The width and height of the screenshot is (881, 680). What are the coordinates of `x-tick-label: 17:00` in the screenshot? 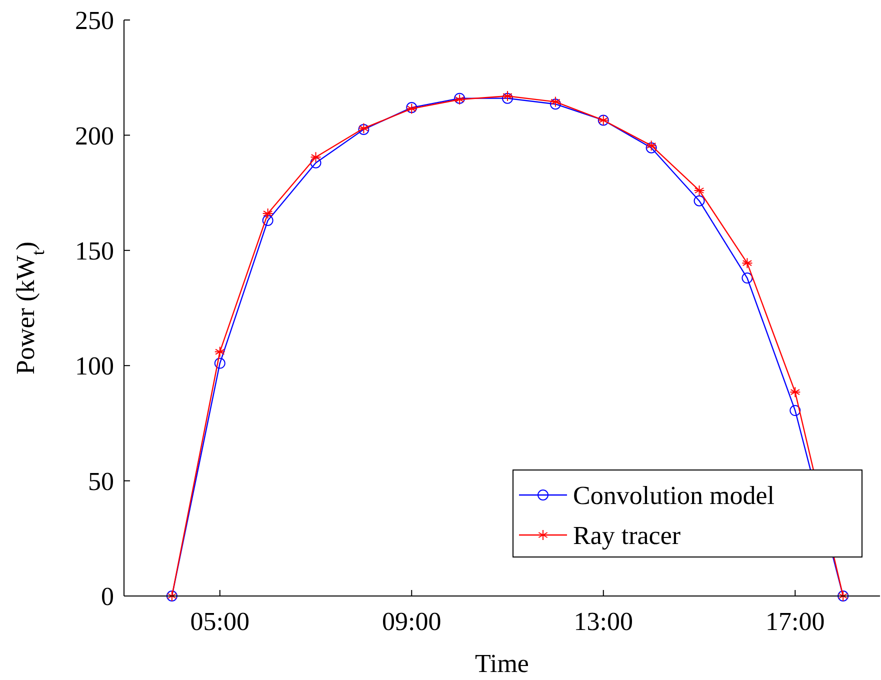 It's located at (795, 621).